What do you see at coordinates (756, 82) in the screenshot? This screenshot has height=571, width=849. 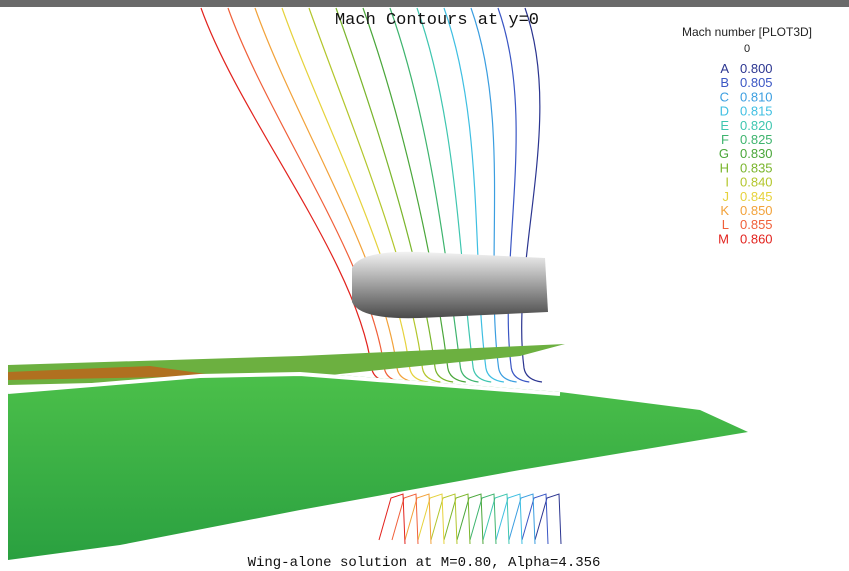 I see `legend-value: 0.805` at bounding box center [756, 82].